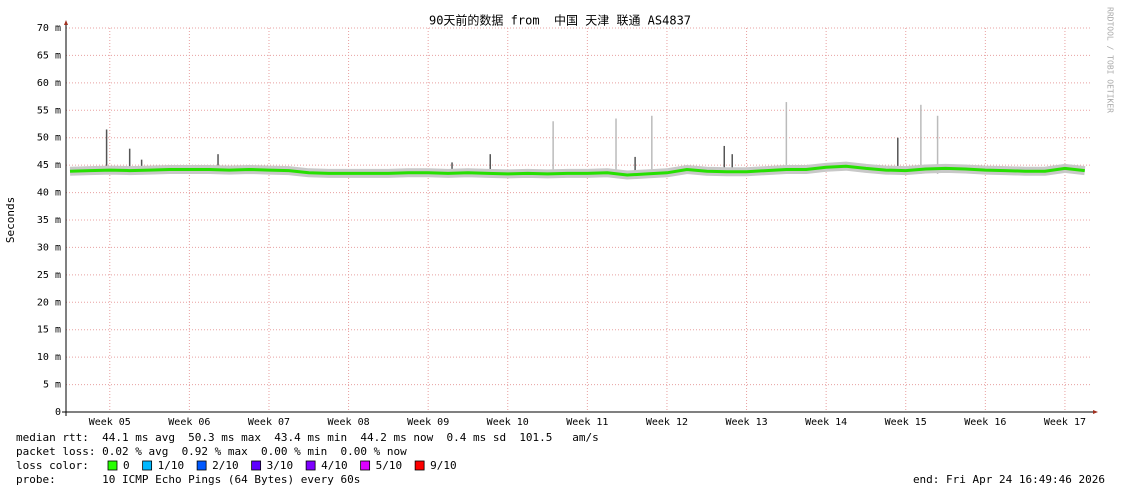  What do you see at coordinates (110, 422) in the screenshot?
I see `x-tick-label: Week 05` at bounding box center [110, 422].